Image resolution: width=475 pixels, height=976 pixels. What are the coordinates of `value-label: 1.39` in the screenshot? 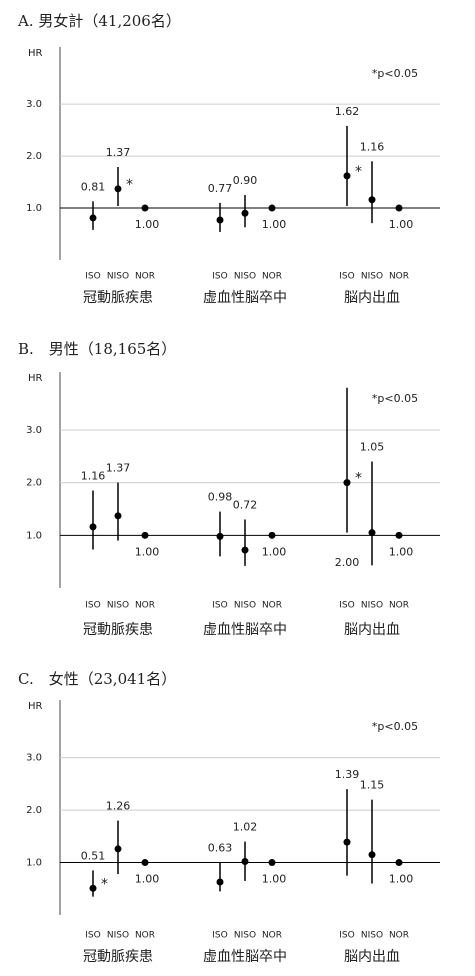 It's located at (347, 774).